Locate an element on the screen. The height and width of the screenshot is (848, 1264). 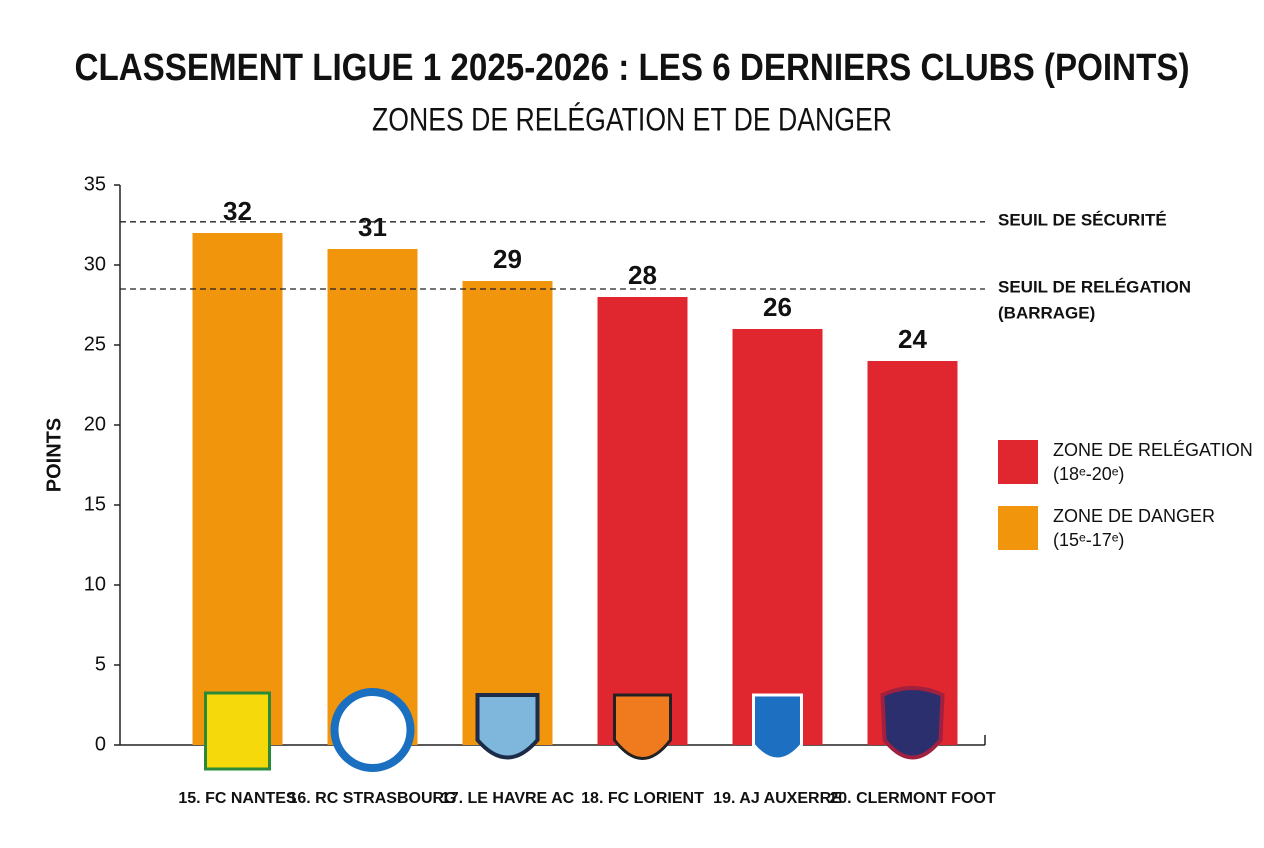
x-tick-label: 15. FC NANTES is located at coordinates (237, 798).